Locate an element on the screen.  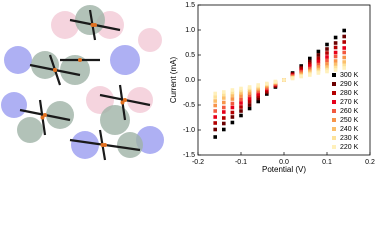
legend-label: 290 K is located at coordinates (349, 84).